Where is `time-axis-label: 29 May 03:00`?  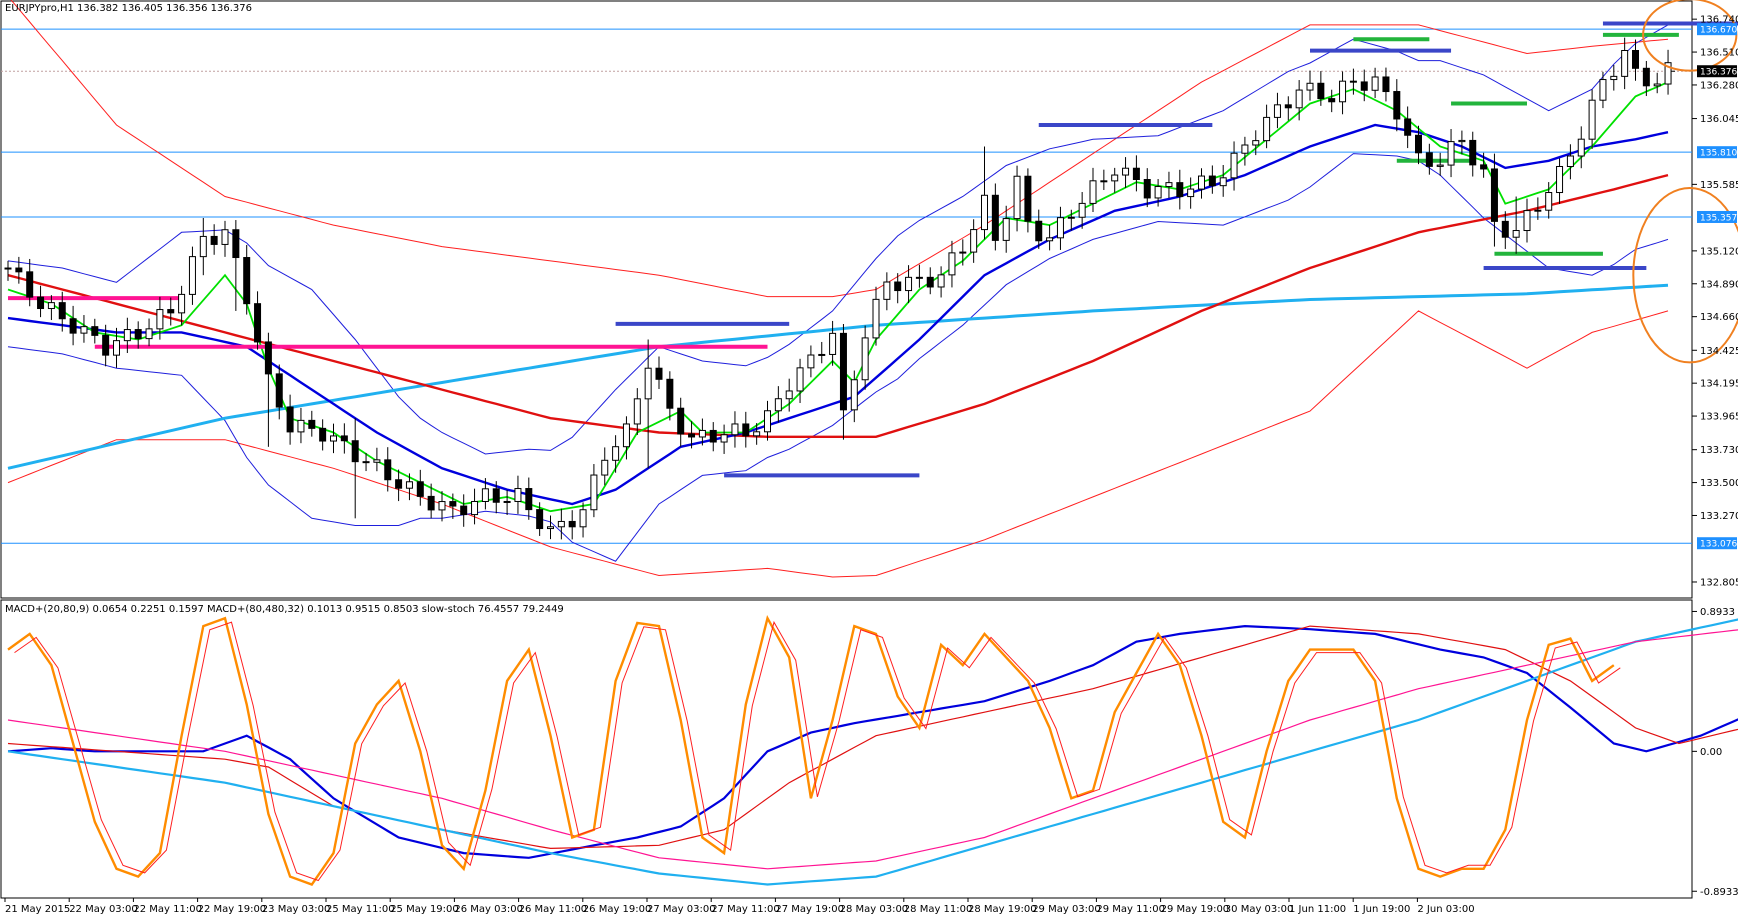 time-axis-label: 29 May 03:00 is located at coordinates (1066, 909).